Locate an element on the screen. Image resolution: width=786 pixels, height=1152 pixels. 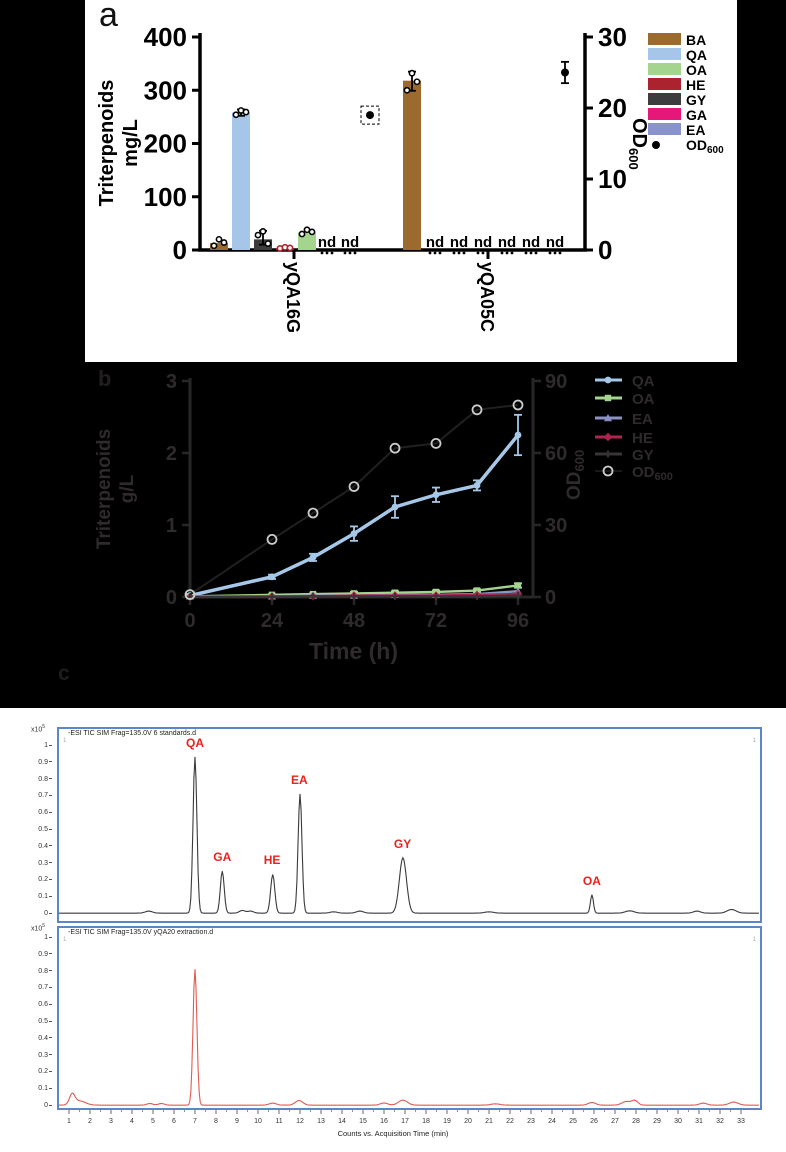
chrom-y-tick: 0.2 is located at coordinates (35, 1071).